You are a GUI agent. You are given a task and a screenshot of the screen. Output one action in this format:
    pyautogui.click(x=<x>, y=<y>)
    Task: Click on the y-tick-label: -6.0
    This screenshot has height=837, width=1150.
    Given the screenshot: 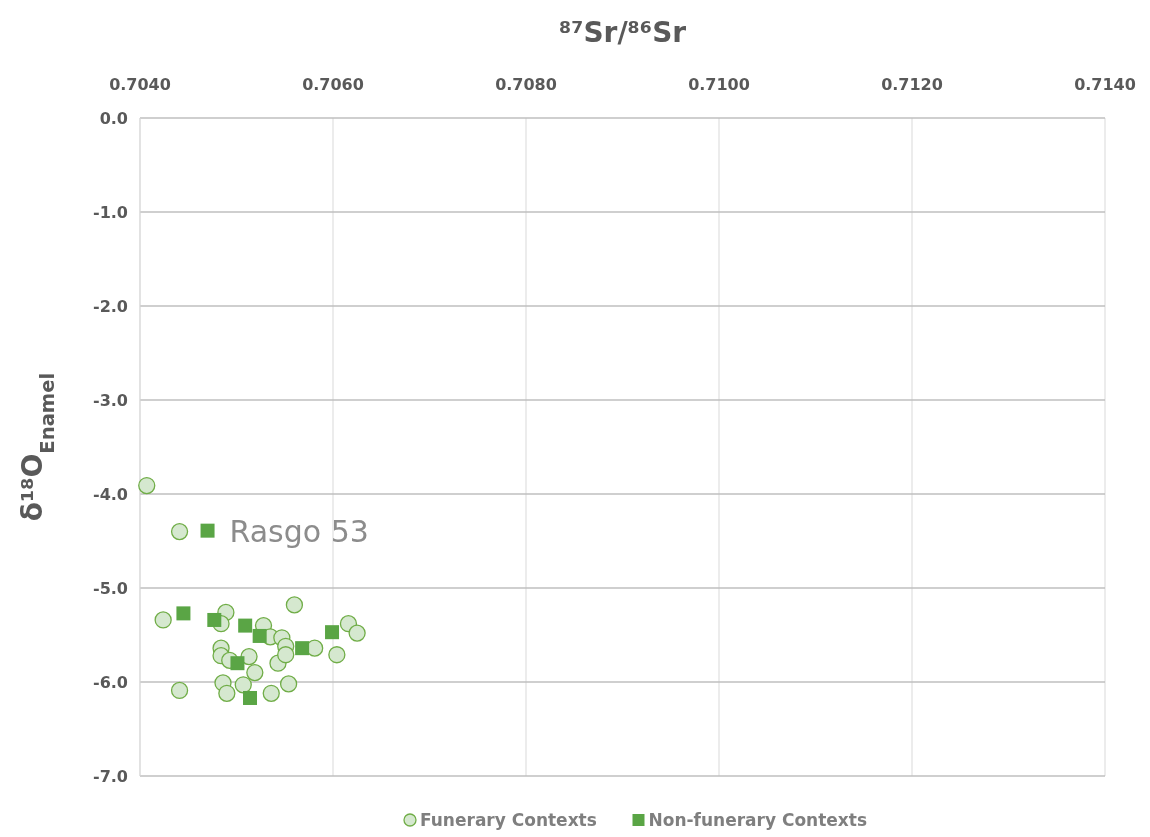 What is the action you would take?
    pyautogui.click(x=110, y=682)
    